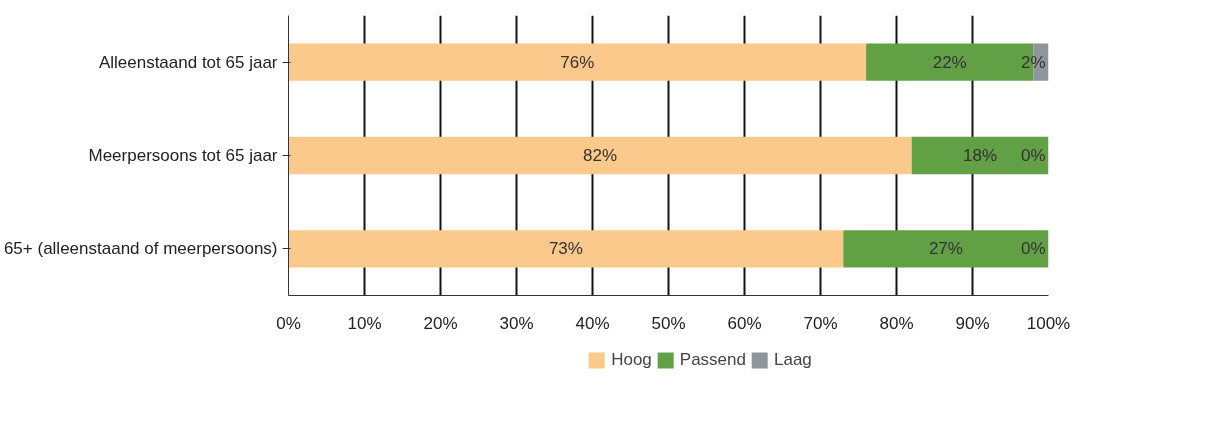  What do you see at coordinates (792, 360) in the screenshot?
I see `legend-label: Laag` at bounding box center [792, 360].